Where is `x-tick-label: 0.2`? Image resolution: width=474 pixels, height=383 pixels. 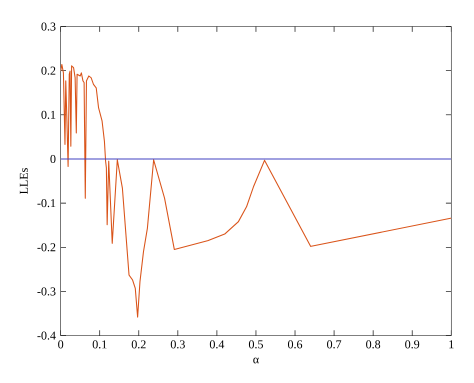 x-tick-label: 0.2 is located at coordinates (139, 344).